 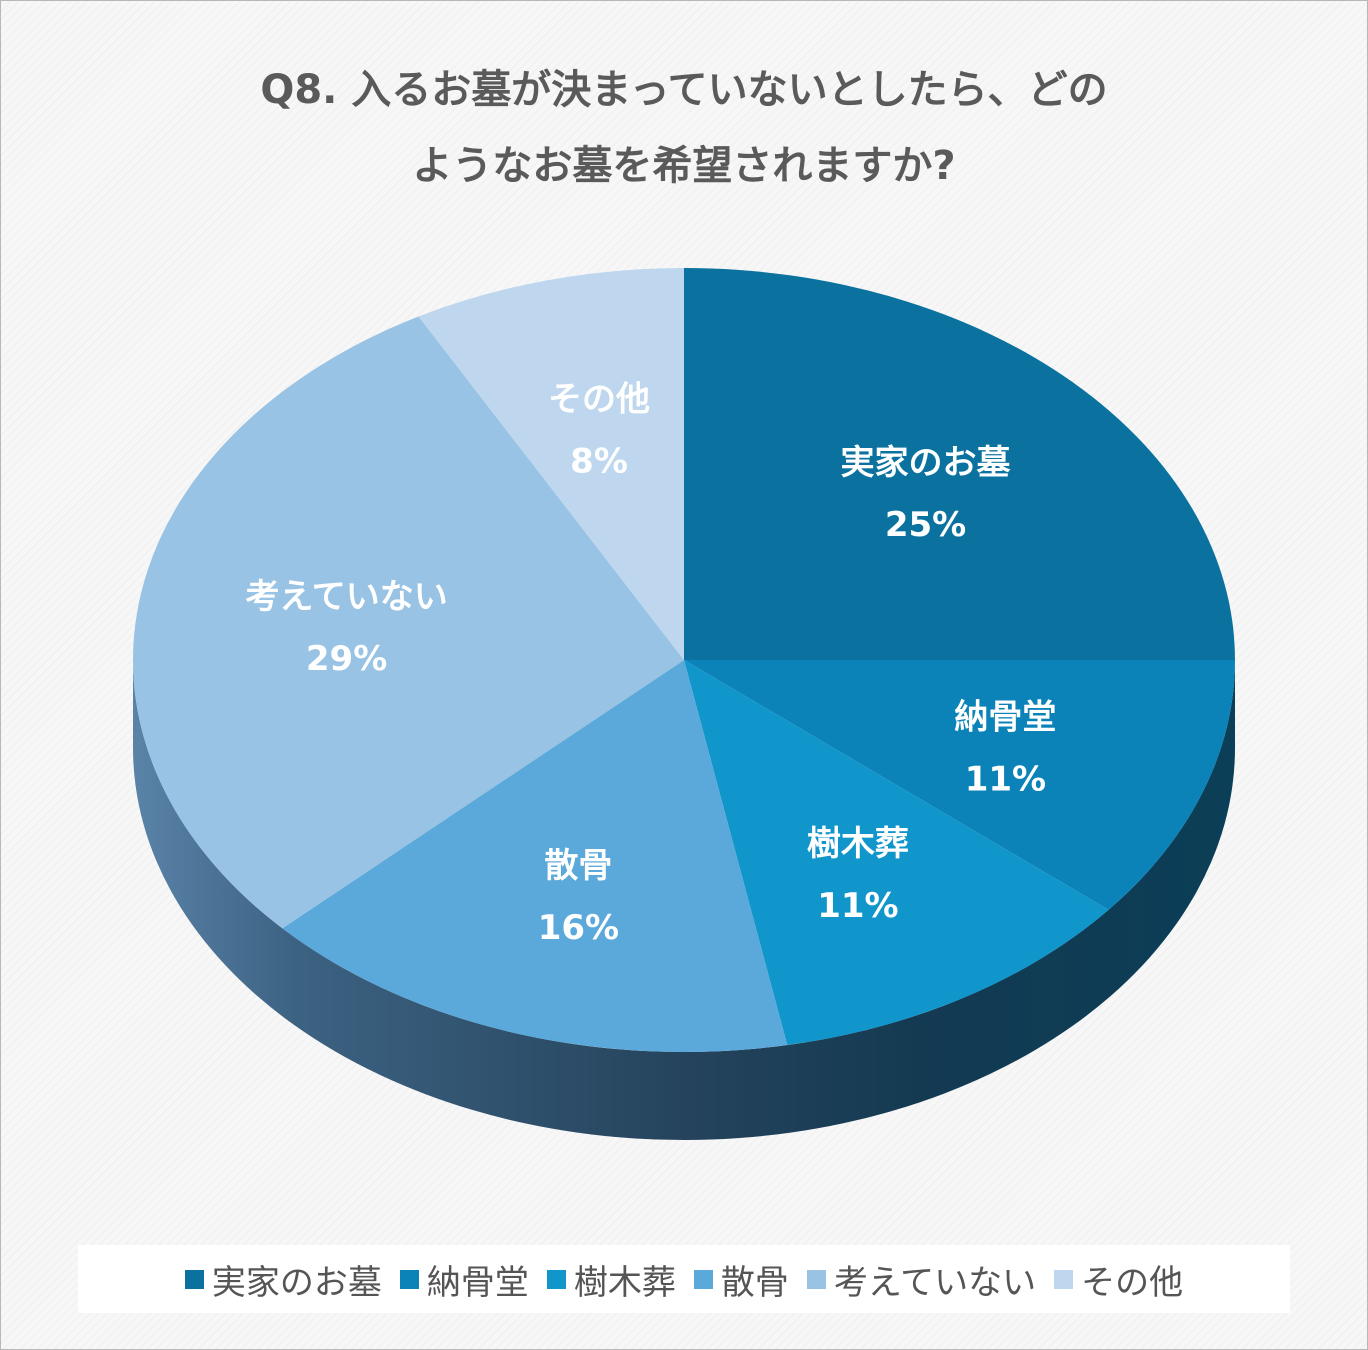 What do you see at coordinates (925, 525) in the screenshot?
I see `slice-label-value: 25%` at bounding box center [925, 525].